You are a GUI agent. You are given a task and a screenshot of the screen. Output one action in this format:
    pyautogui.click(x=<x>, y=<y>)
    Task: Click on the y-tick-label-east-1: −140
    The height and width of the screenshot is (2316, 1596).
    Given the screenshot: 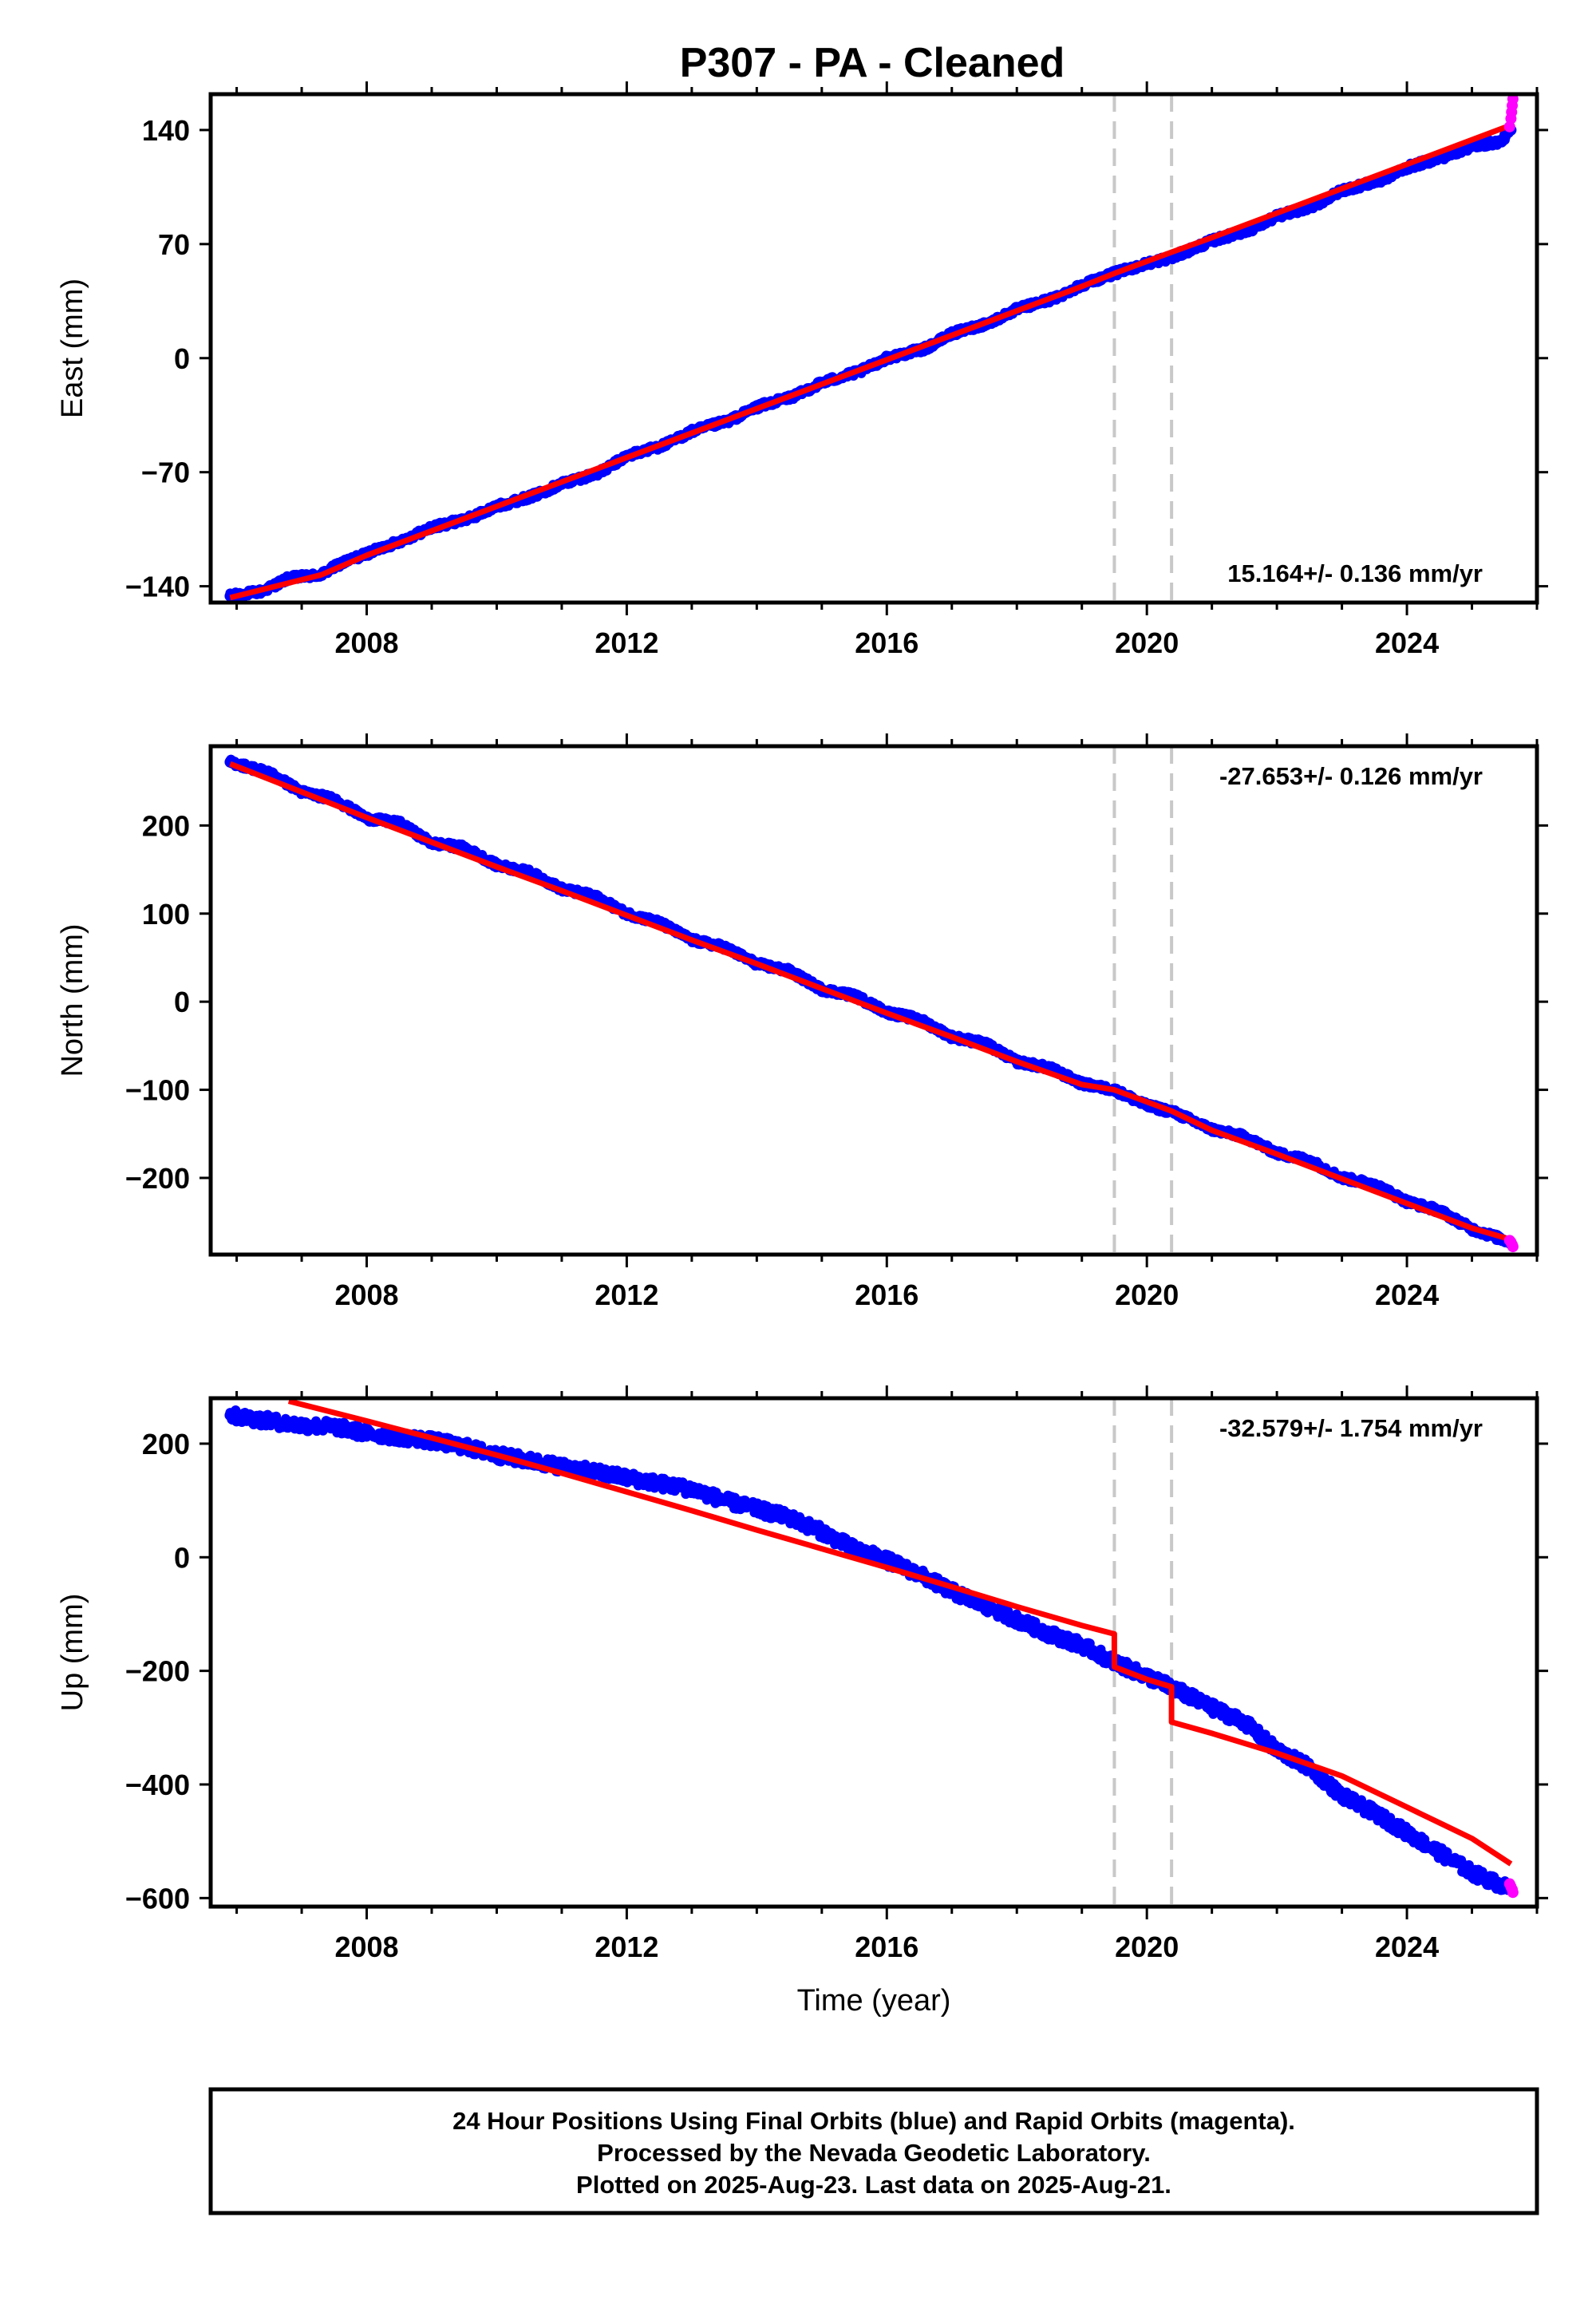 What is the action you would take?
    pyautogui.click(x=157, y=587)
    